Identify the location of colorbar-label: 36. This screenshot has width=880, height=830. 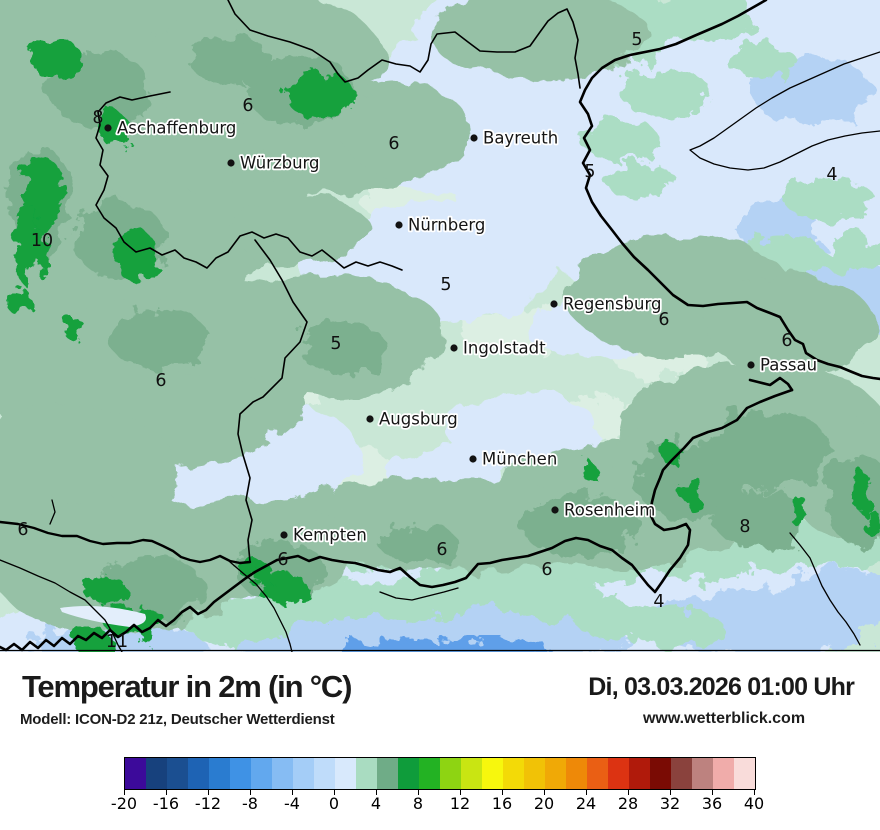
(712, 803).